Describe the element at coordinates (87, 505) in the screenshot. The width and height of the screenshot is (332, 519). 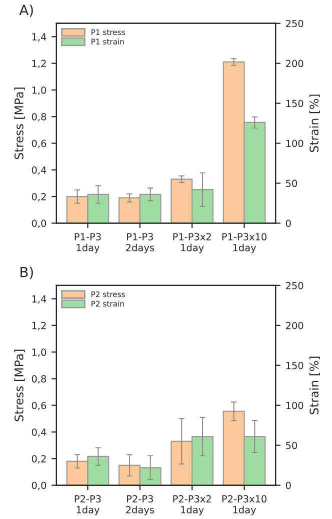
I see `x-tick-label: P2-P3 1day` at that location.